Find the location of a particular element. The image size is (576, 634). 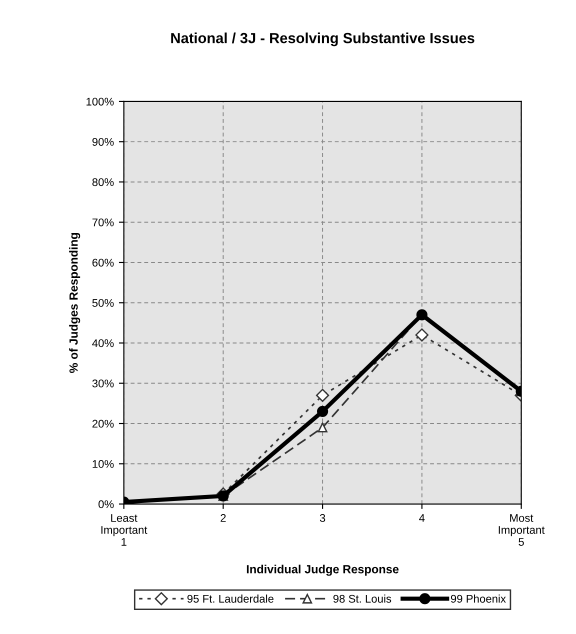

y-tick-label: 40% is located at coordinates (103, 343).